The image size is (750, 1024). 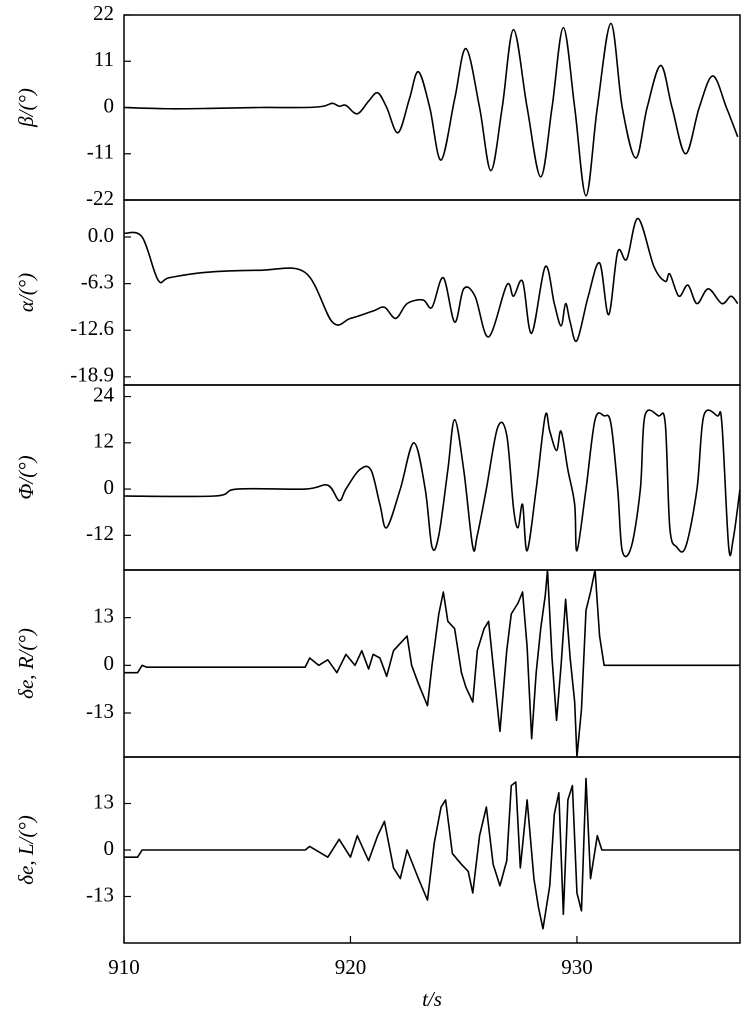 What do you see at coordinates (26, 849) in the screenshot?
I see `y-axis-label: δe, L/(°)` at bounding box center [26, 849].